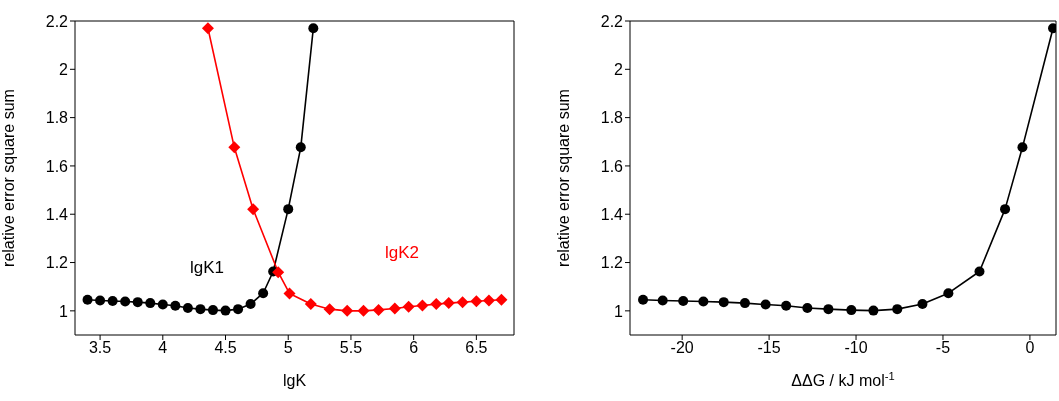 This screenshot has height=401, width=1059. Describe the element at coordinates (207, 268) in the screenshot. I see `series-label: lgK1` at that location.